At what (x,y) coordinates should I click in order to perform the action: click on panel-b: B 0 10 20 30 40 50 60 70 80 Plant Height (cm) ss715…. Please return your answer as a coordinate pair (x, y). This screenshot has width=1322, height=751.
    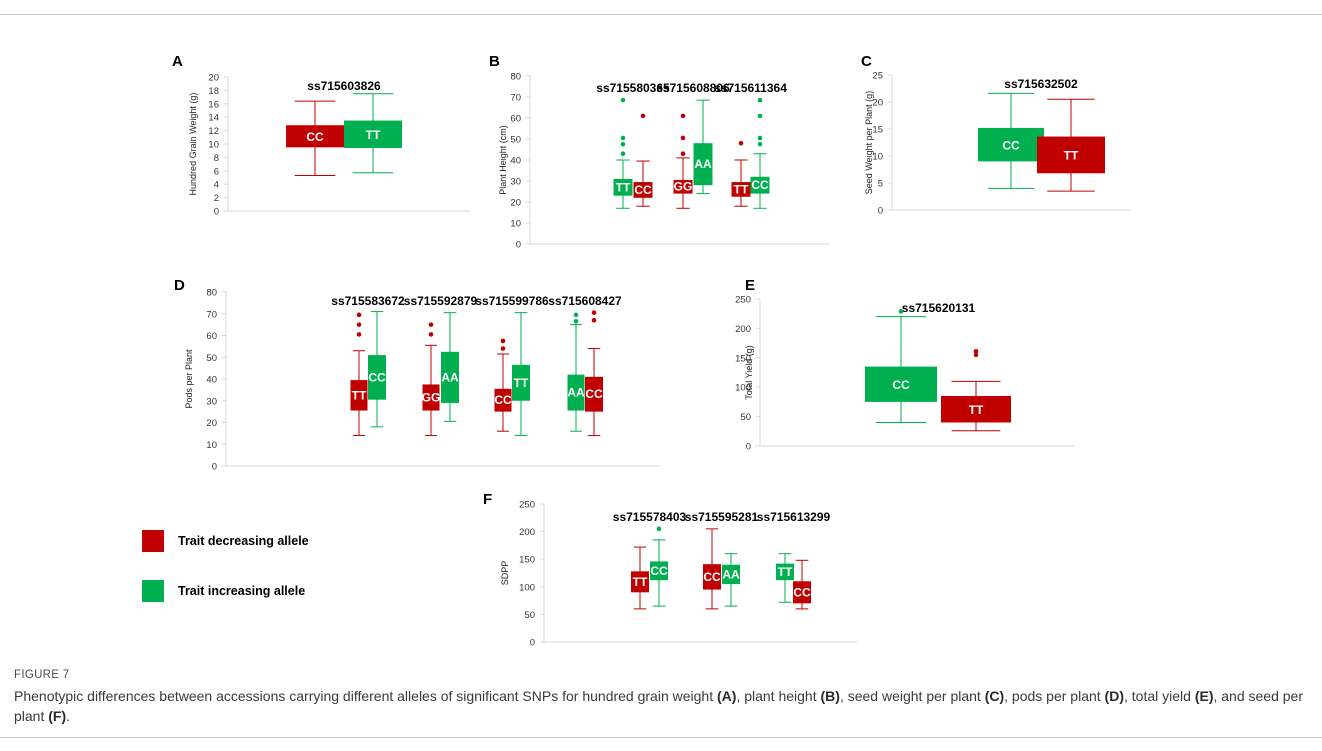
    Looking at the image, I should click on (659, 152).